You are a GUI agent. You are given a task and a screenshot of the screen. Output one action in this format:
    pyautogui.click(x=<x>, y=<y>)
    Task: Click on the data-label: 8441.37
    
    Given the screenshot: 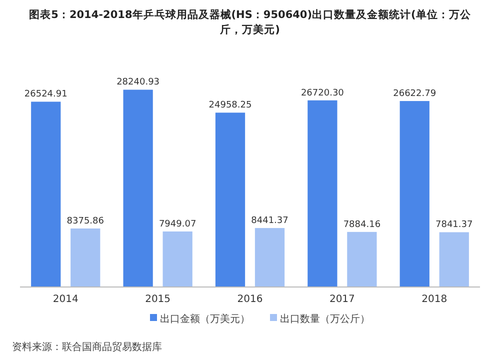 What is the action you would take?
    pyautogui.click(x=269, y=221)
    